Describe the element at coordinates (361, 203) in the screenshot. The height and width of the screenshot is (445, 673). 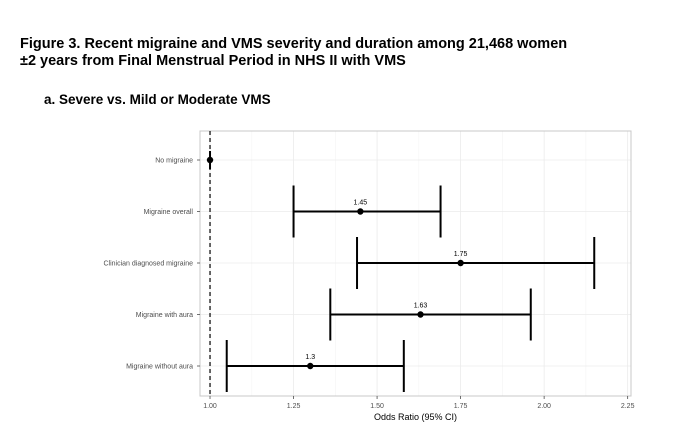
I see `value-label-1: 1.45` at that location.